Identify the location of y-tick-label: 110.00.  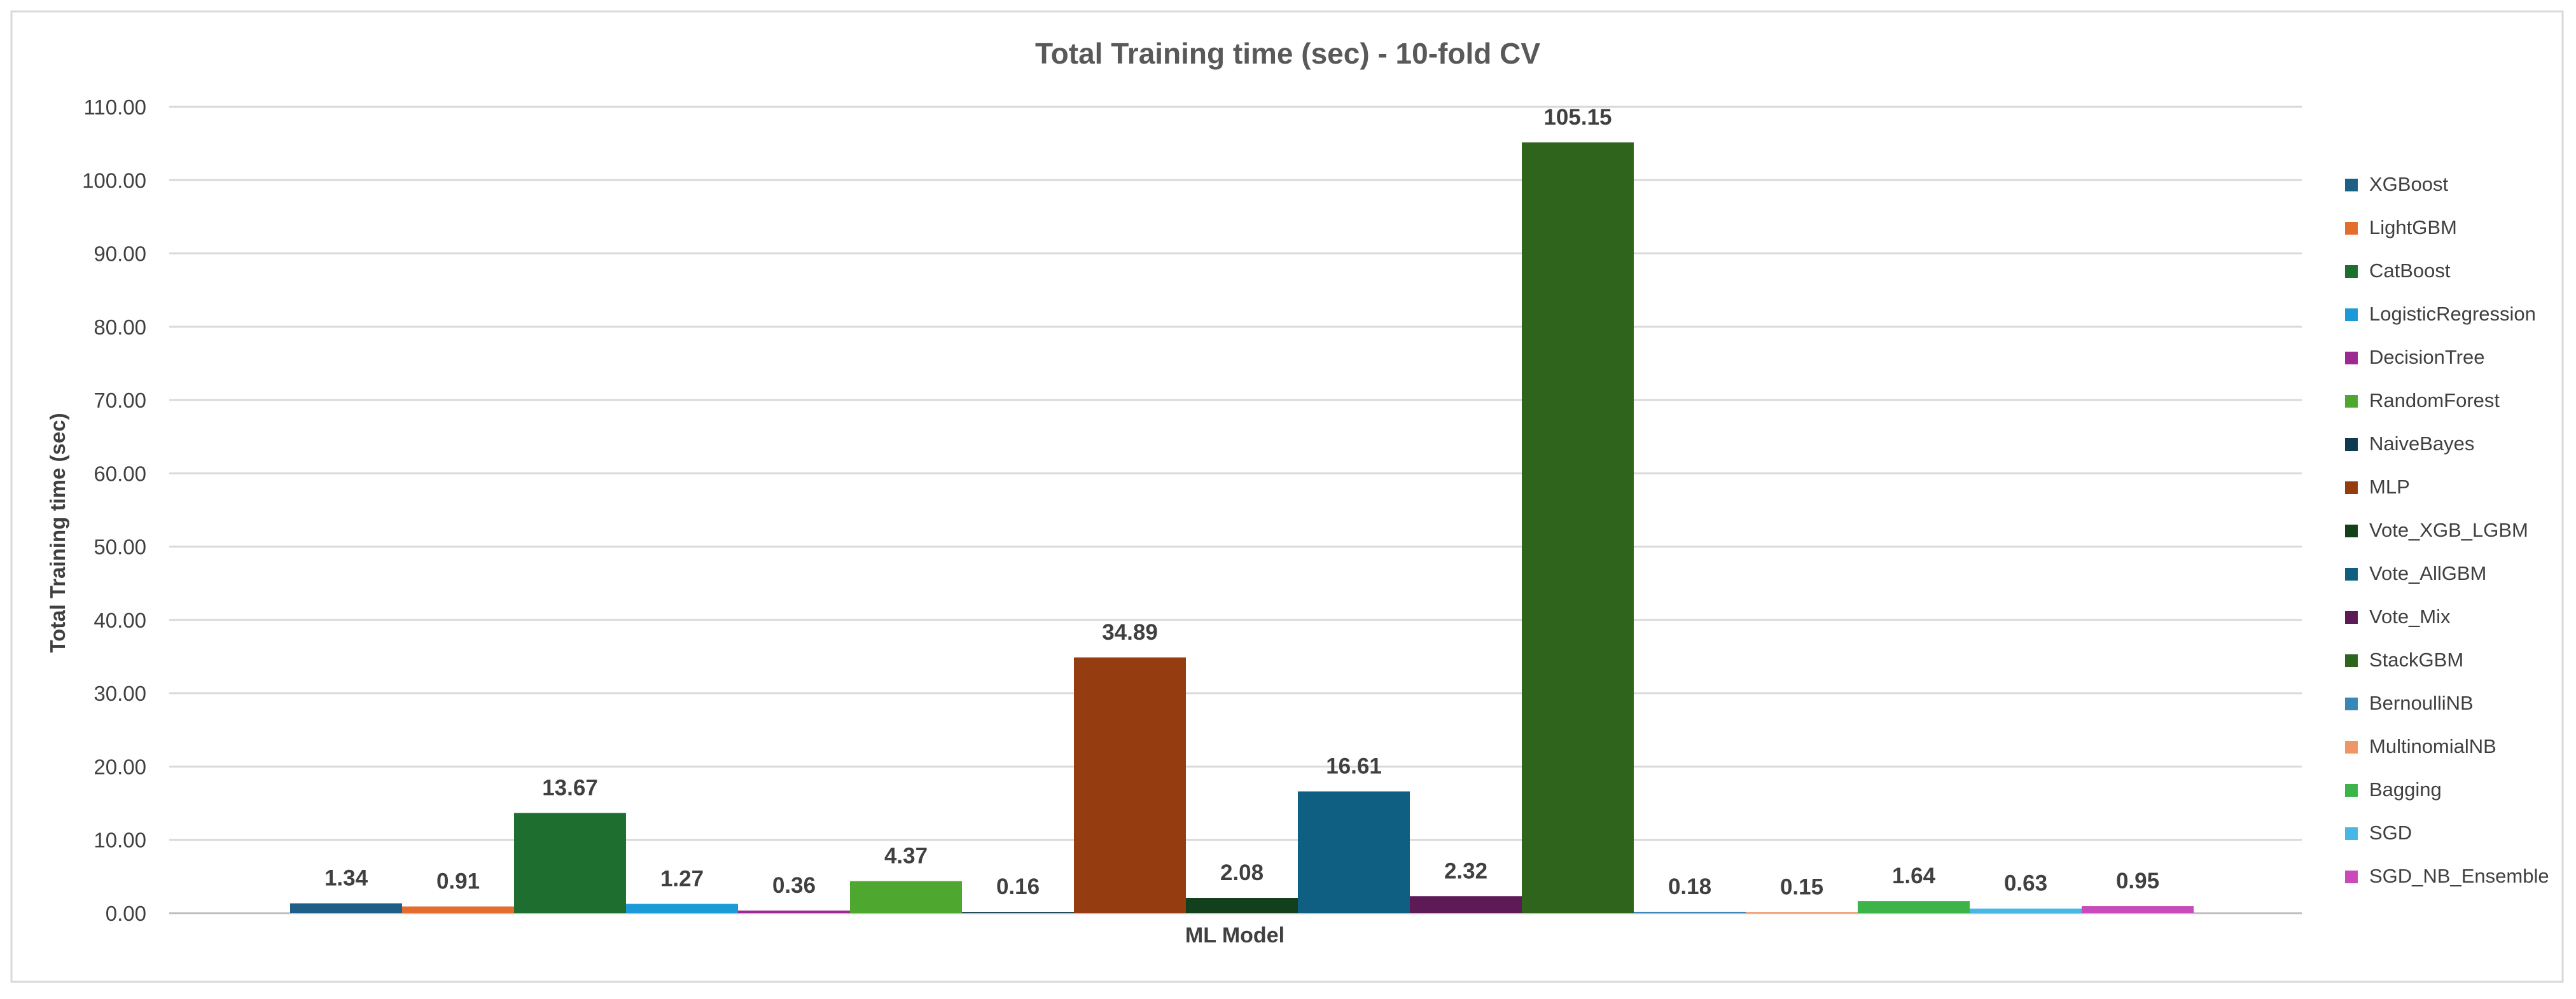
(115, 107).